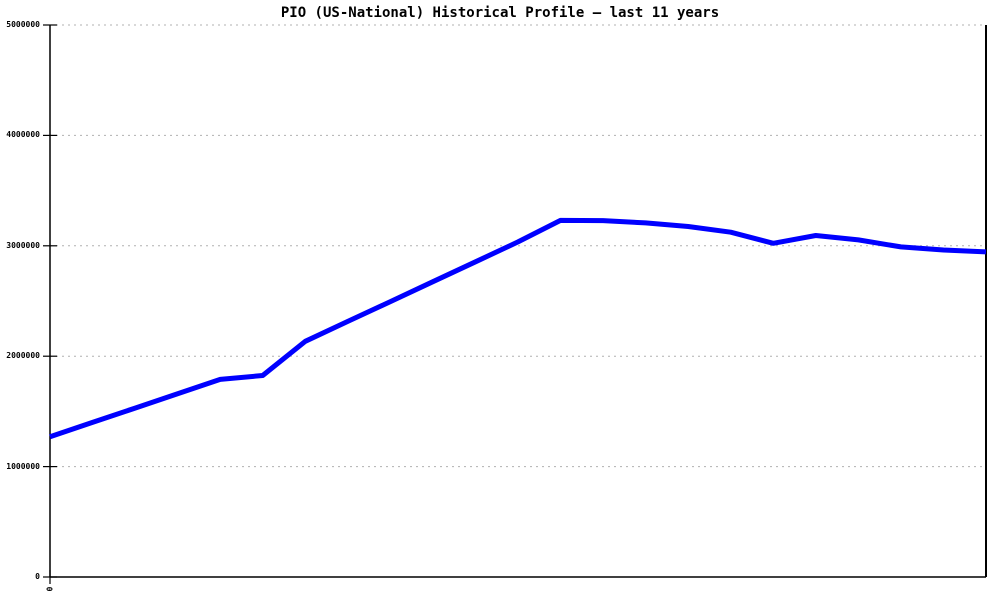 The image size is (1000, 600). What do you see at coordinates (23, 245) in the screenshot?
I see `ytick-label-3000000: 3000000` at bounding box center [23, 245].